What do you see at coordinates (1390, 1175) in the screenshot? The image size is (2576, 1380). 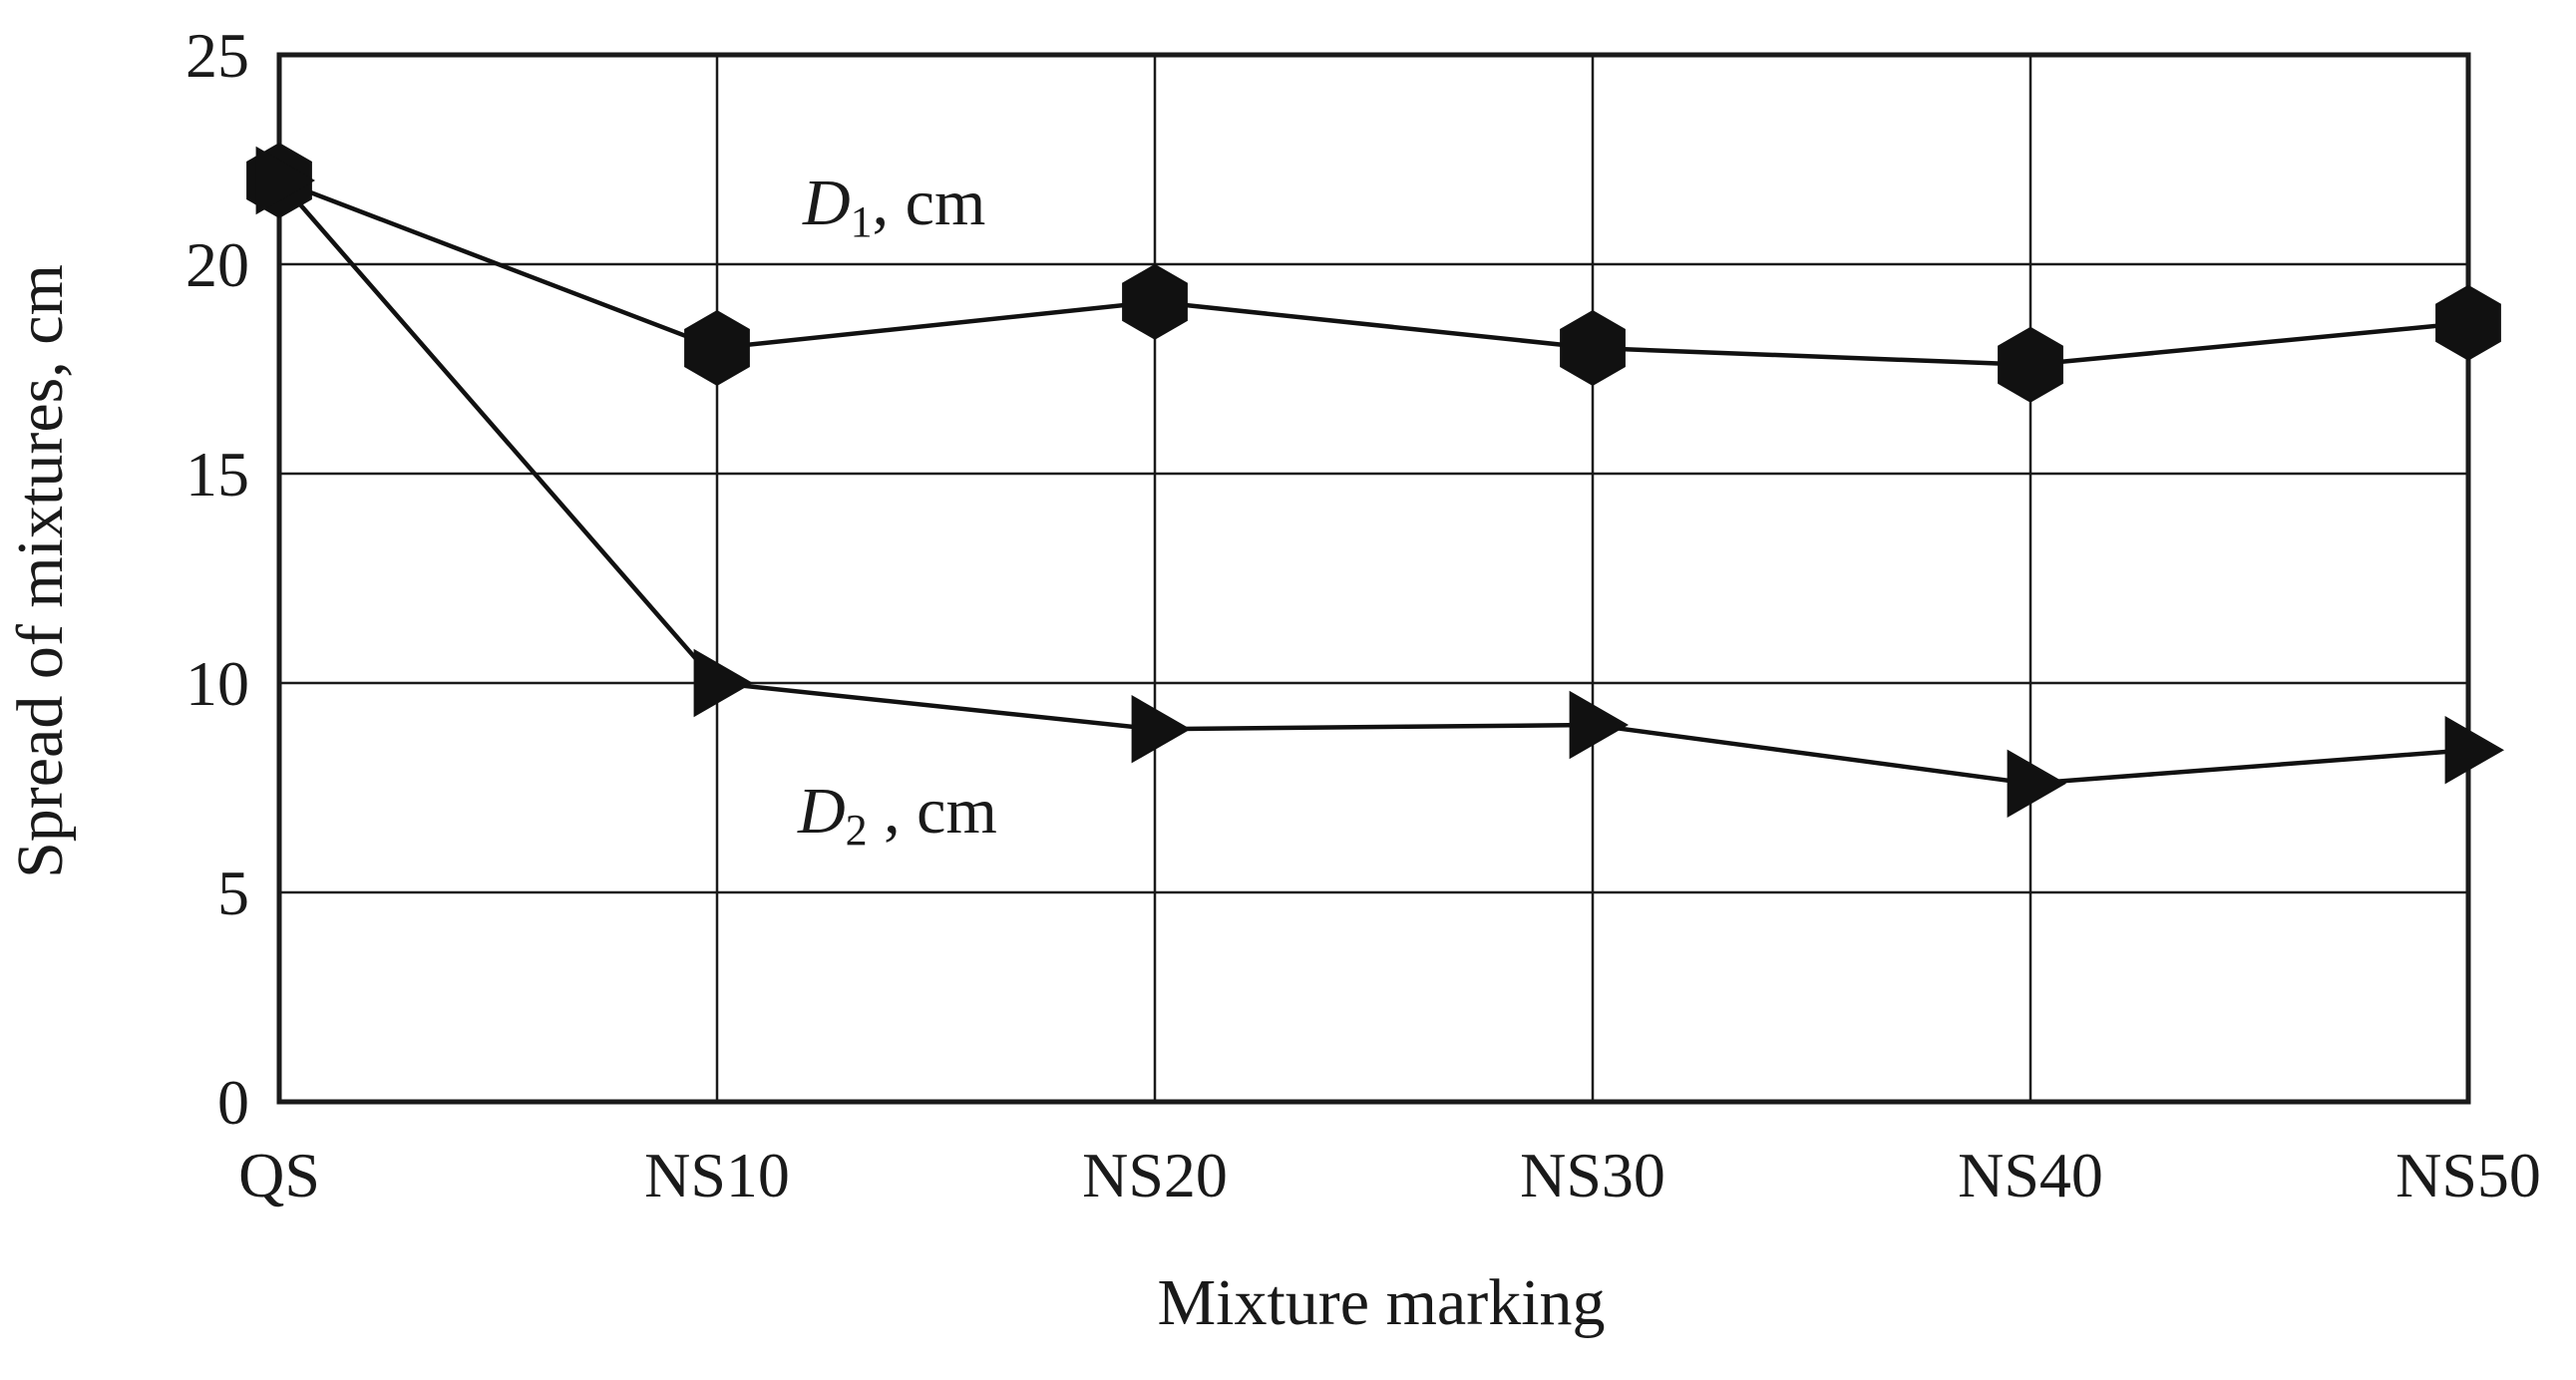 I see `x-tick-labels: QS NS10 NS20 NS30 NS40 NS50` at bounding box center [1390, 1175].